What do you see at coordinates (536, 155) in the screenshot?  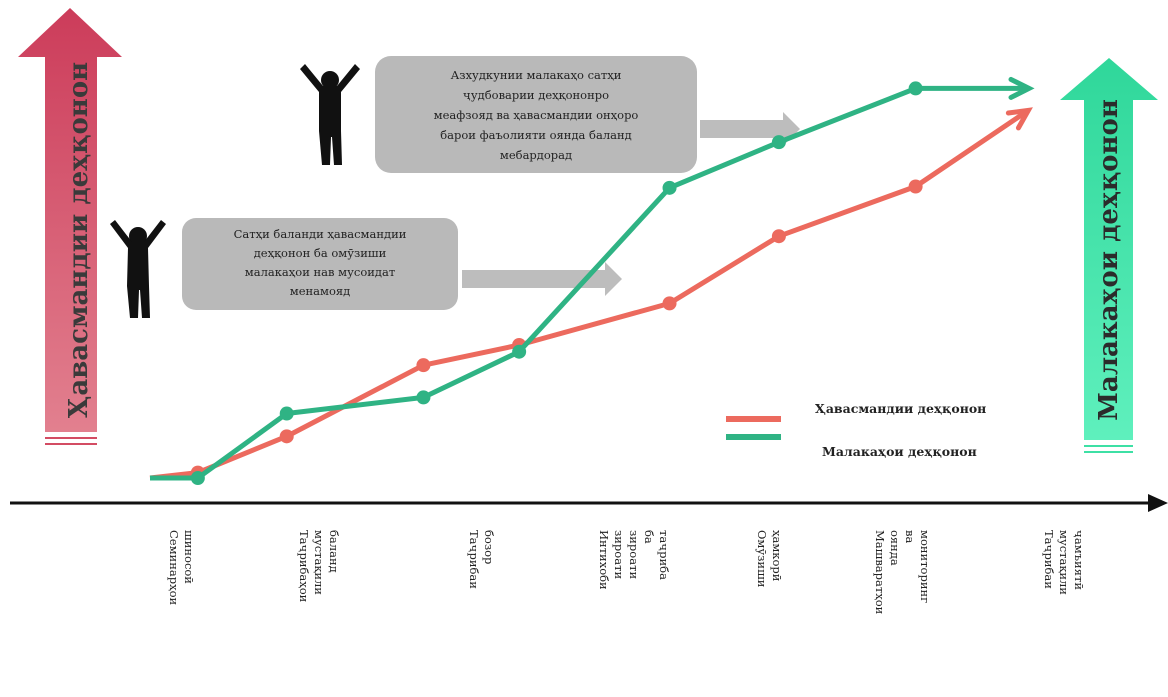 I see `callout-text-line: мебардорад` at bounding box center [536, 155].